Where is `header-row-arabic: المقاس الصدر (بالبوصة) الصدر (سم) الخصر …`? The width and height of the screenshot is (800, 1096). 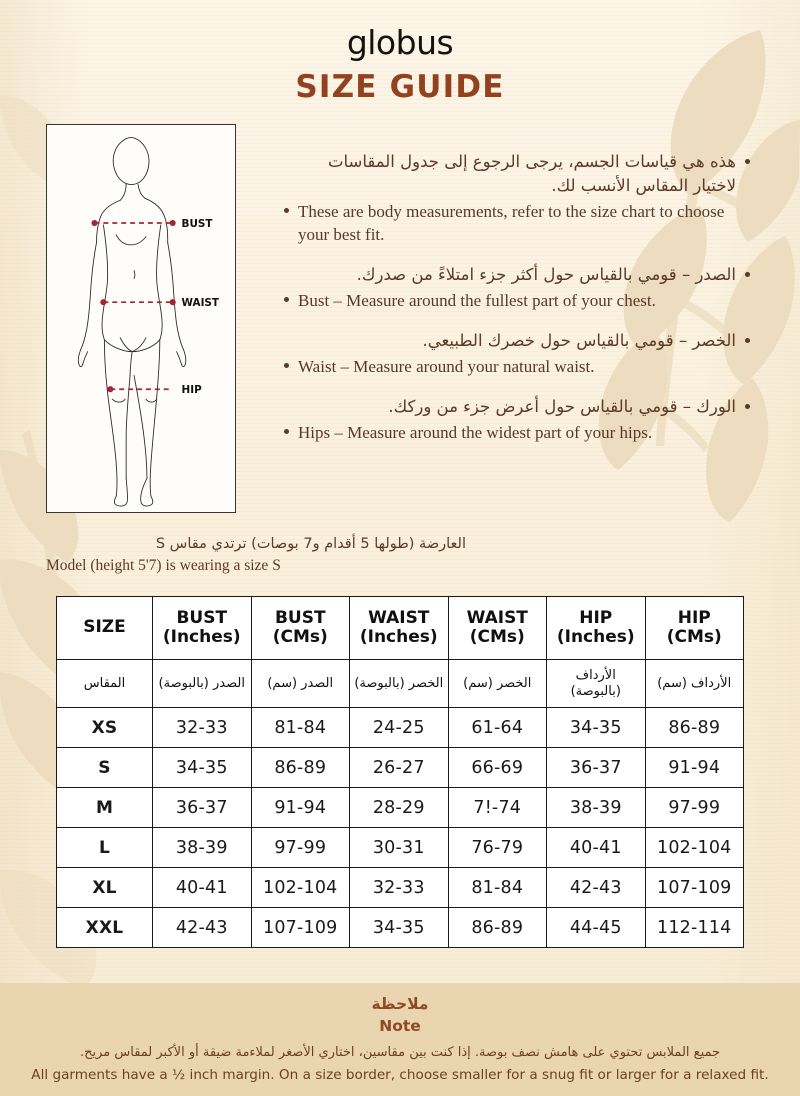 header-row-arabic: المقاس الصدر (بالبوصة) الصدر (سم) الخصر … is located at coordinates (400, 683).